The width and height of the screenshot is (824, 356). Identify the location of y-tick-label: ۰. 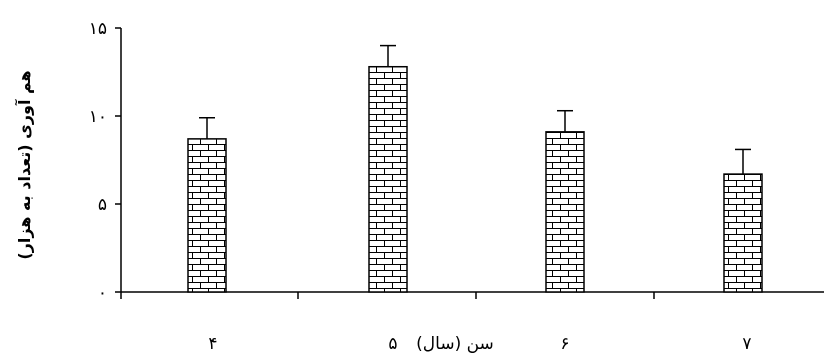
(102, 293).